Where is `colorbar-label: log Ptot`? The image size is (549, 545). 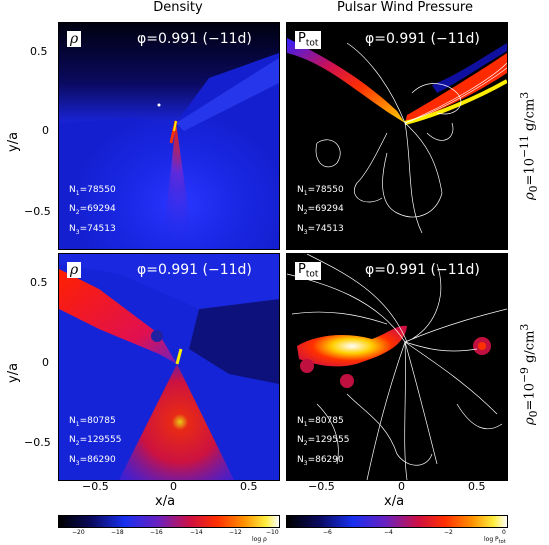
colorbar-label: log Ptot is located at coordinates (495, 540).